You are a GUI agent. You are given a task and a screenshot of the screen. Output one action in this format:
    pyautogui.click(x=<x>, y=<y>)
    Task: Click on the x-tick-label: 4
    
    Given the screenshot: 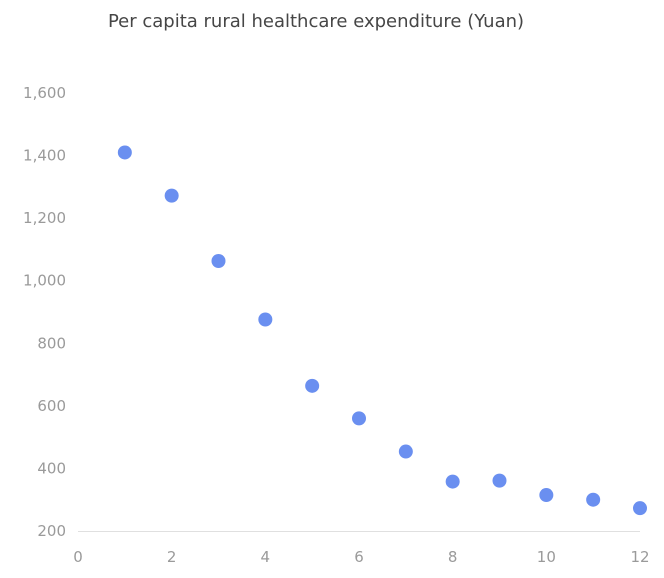 What is the action you would take?
    pyautogui.click(x=266, y=557)
    